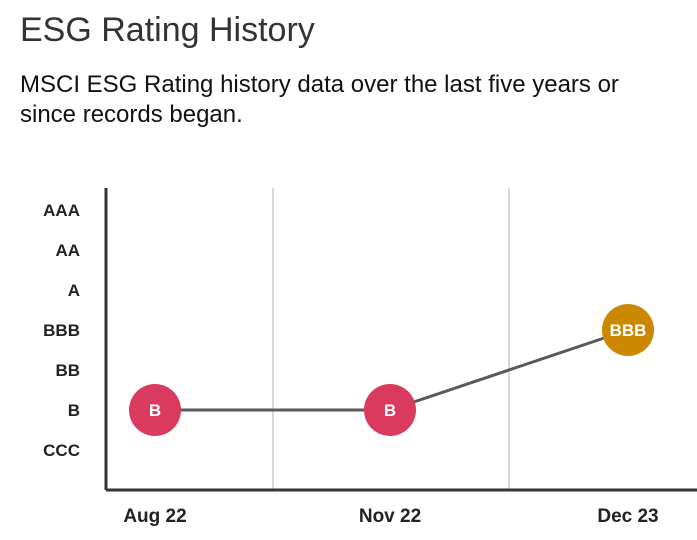  What do you see at coordinates (167, 30) in the screenshot?
I see `page-title: ESG Rating History` at bounding box center [167, 30].